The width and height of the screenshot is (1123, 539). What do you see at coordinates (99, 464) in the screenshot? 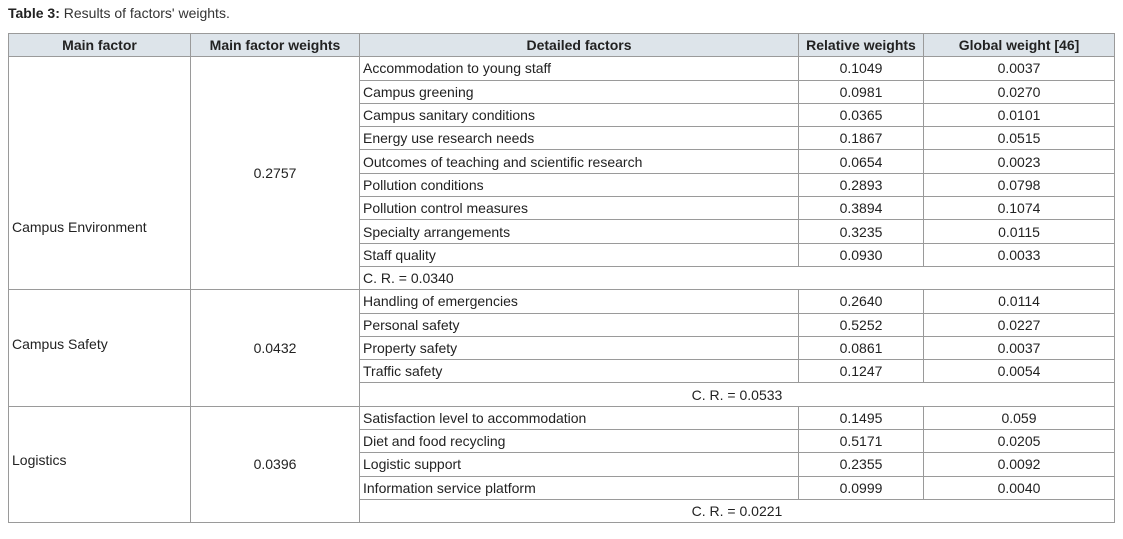
I see `main-factor-cell: Logistics` at bounding box center [99, 464].